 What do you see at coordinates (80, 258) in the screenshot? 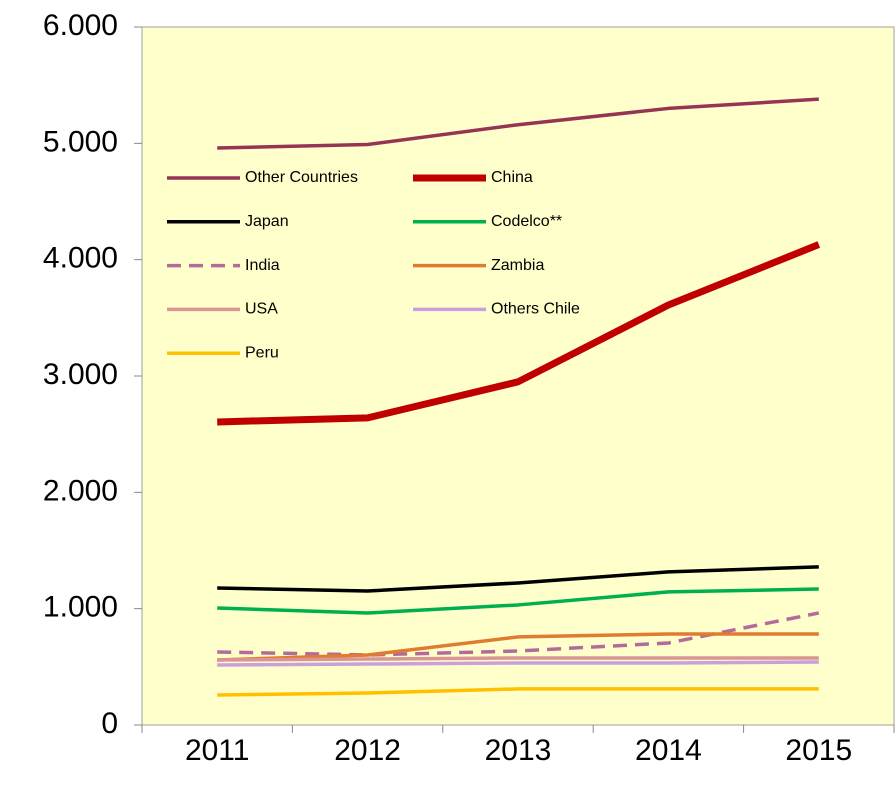
I see `y-tick-label: 4.000` at bounding box center [80, 258].